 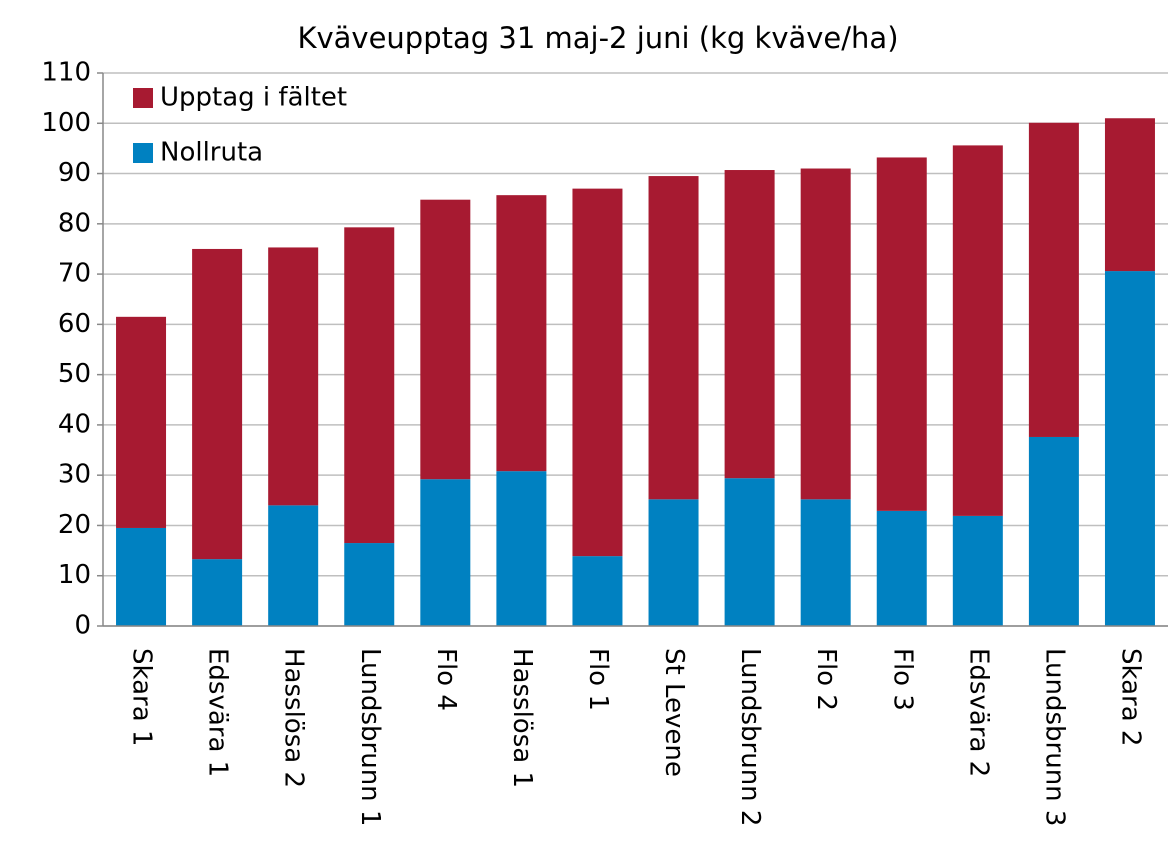 What do you see at coordinates (446, 679) in the screenshot?
I see `x-tick-label: Flo 4` at bounding box center [446, 679].